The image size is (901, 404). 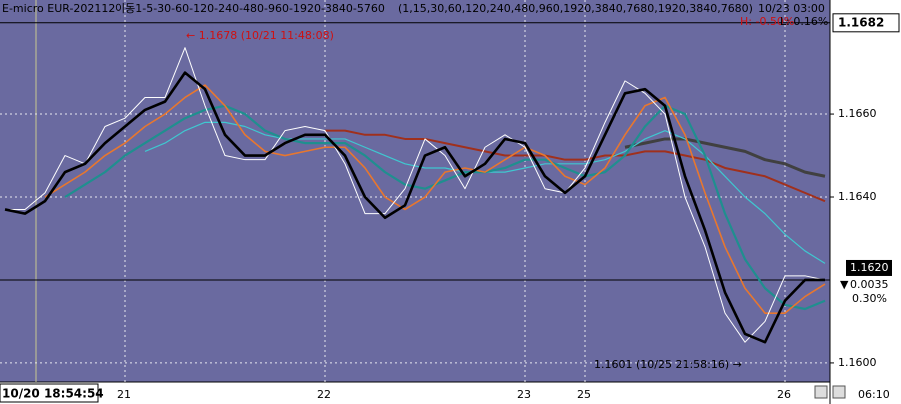 I want to click on high-annotation: ← 1.1678 (10/21 11:48:08), so click(x=260, y=35).